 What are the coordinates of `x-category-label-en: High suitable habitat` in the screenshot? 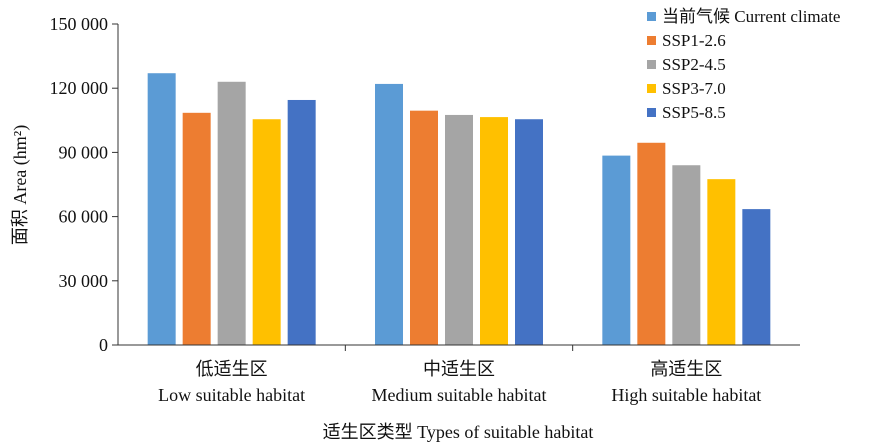 It's located at (686, 395).